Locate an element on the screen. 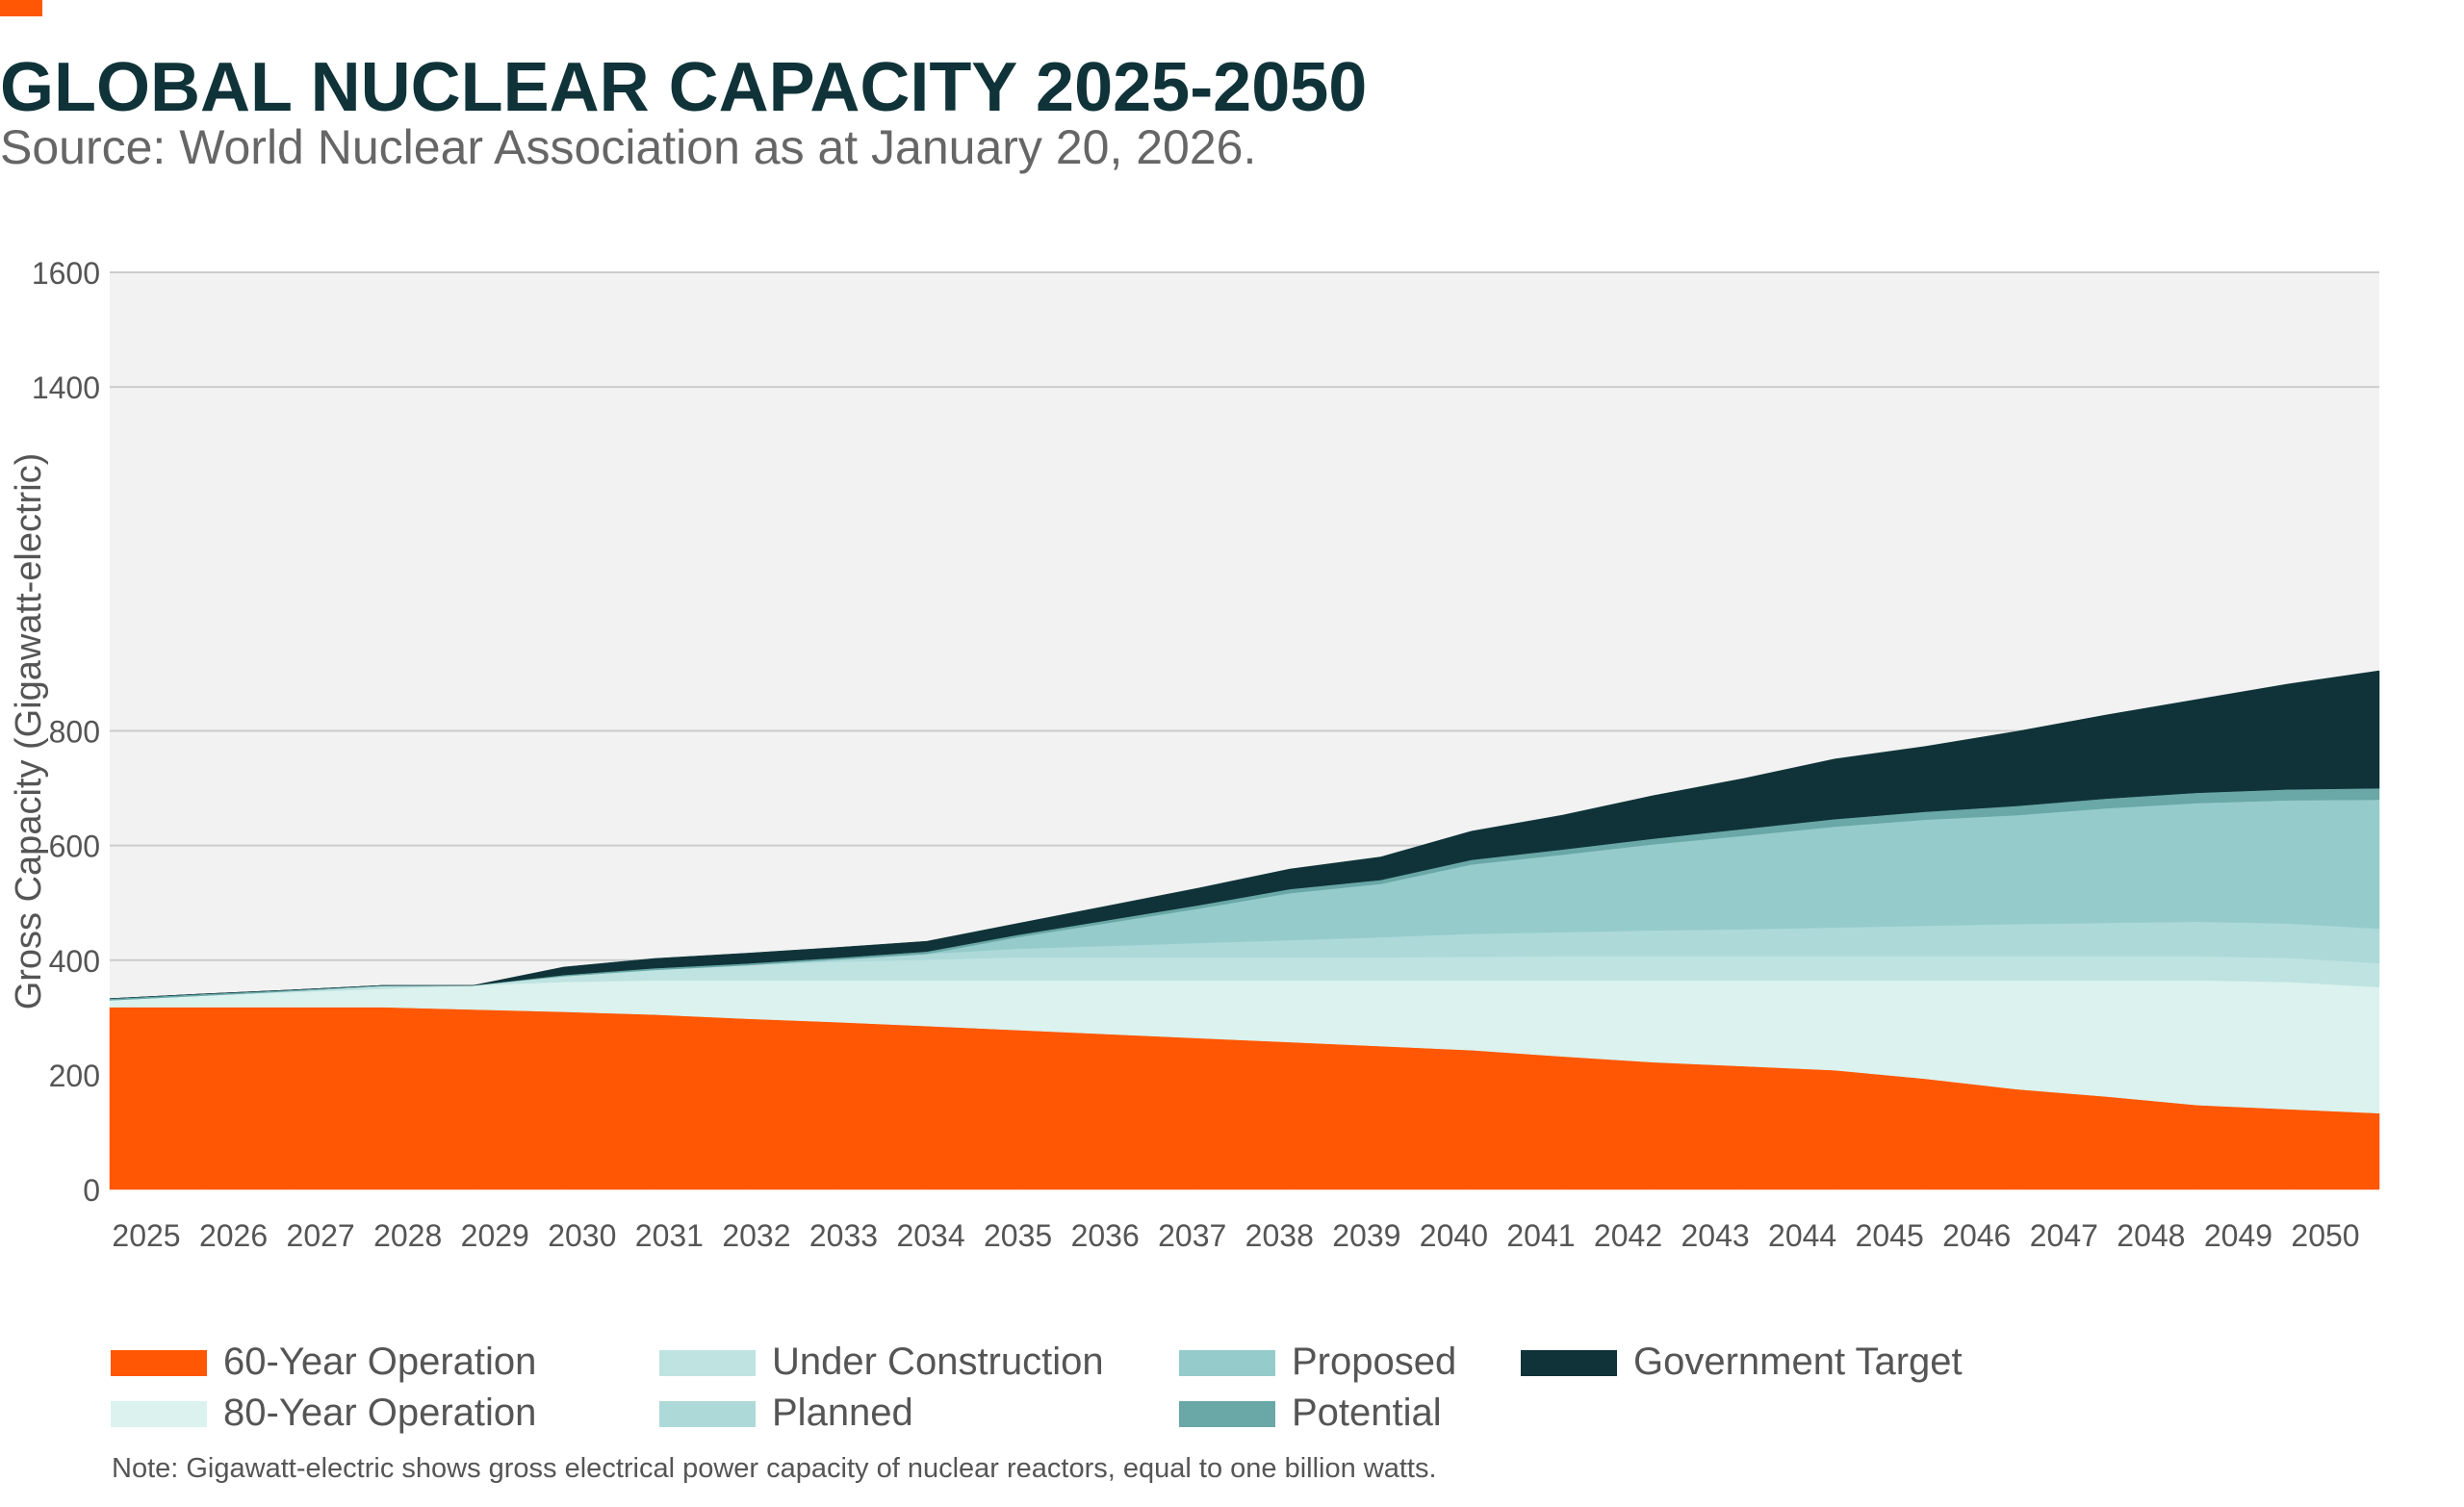 The height and width of the screenshot is (1507, 2464). legend-label: 80-Year Operation is located at coordinates (380, 1413).